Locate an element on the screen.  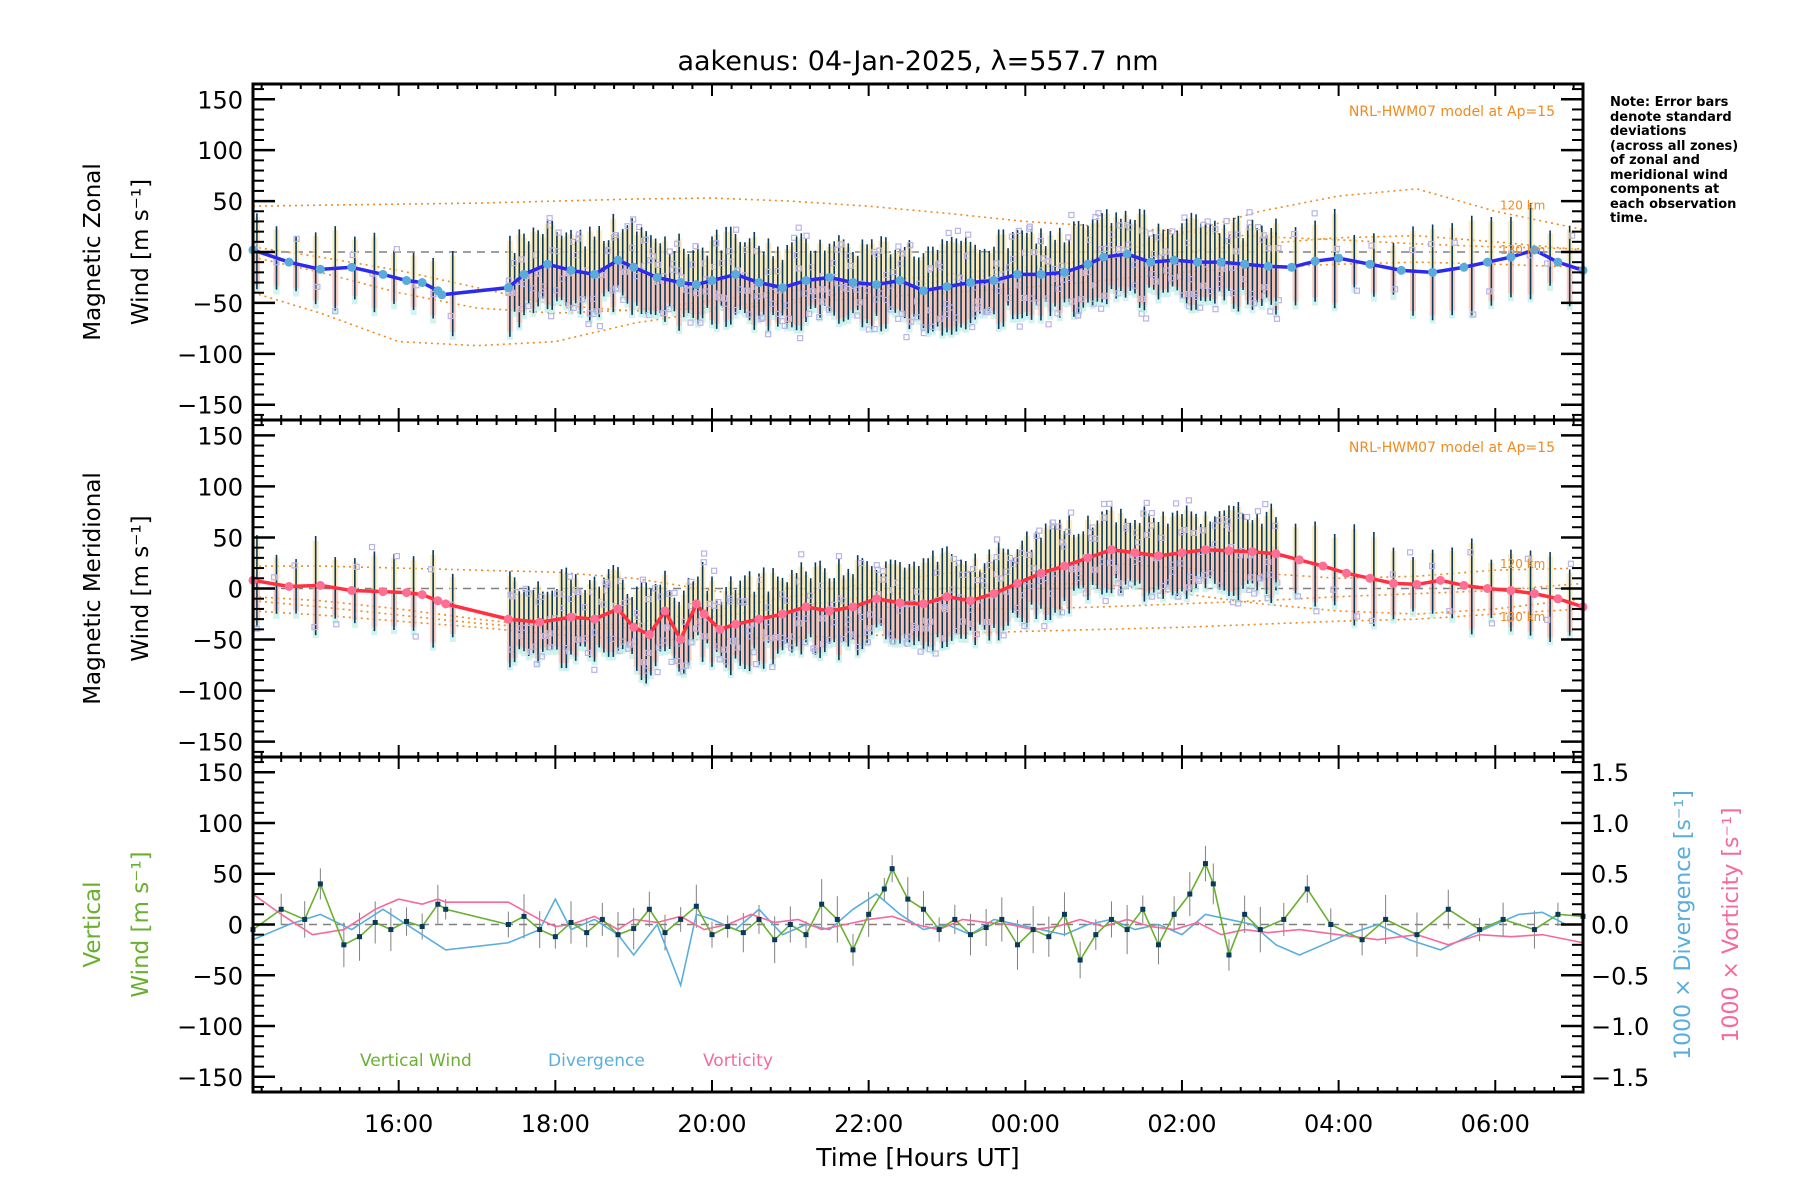
y-tick-label: 50 is located at coordinates (227, 202).